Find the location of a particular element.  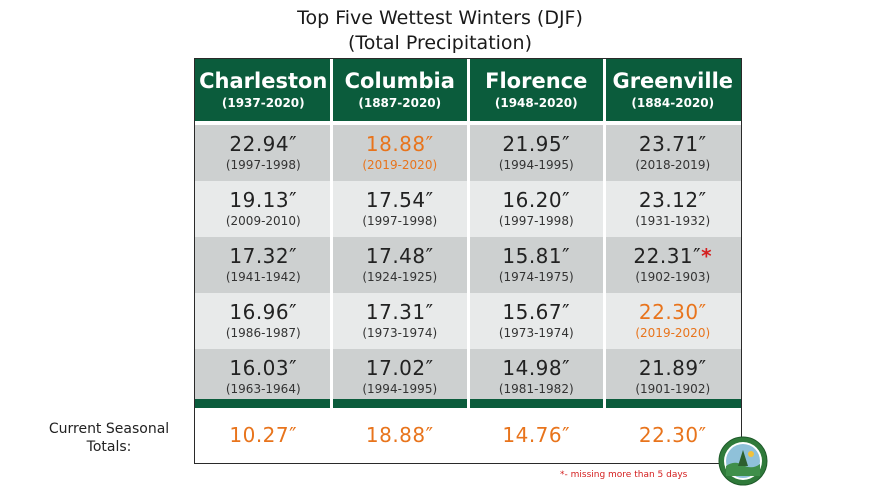

precip-value-text: 17.54″ is located at coordinates (399, 200).